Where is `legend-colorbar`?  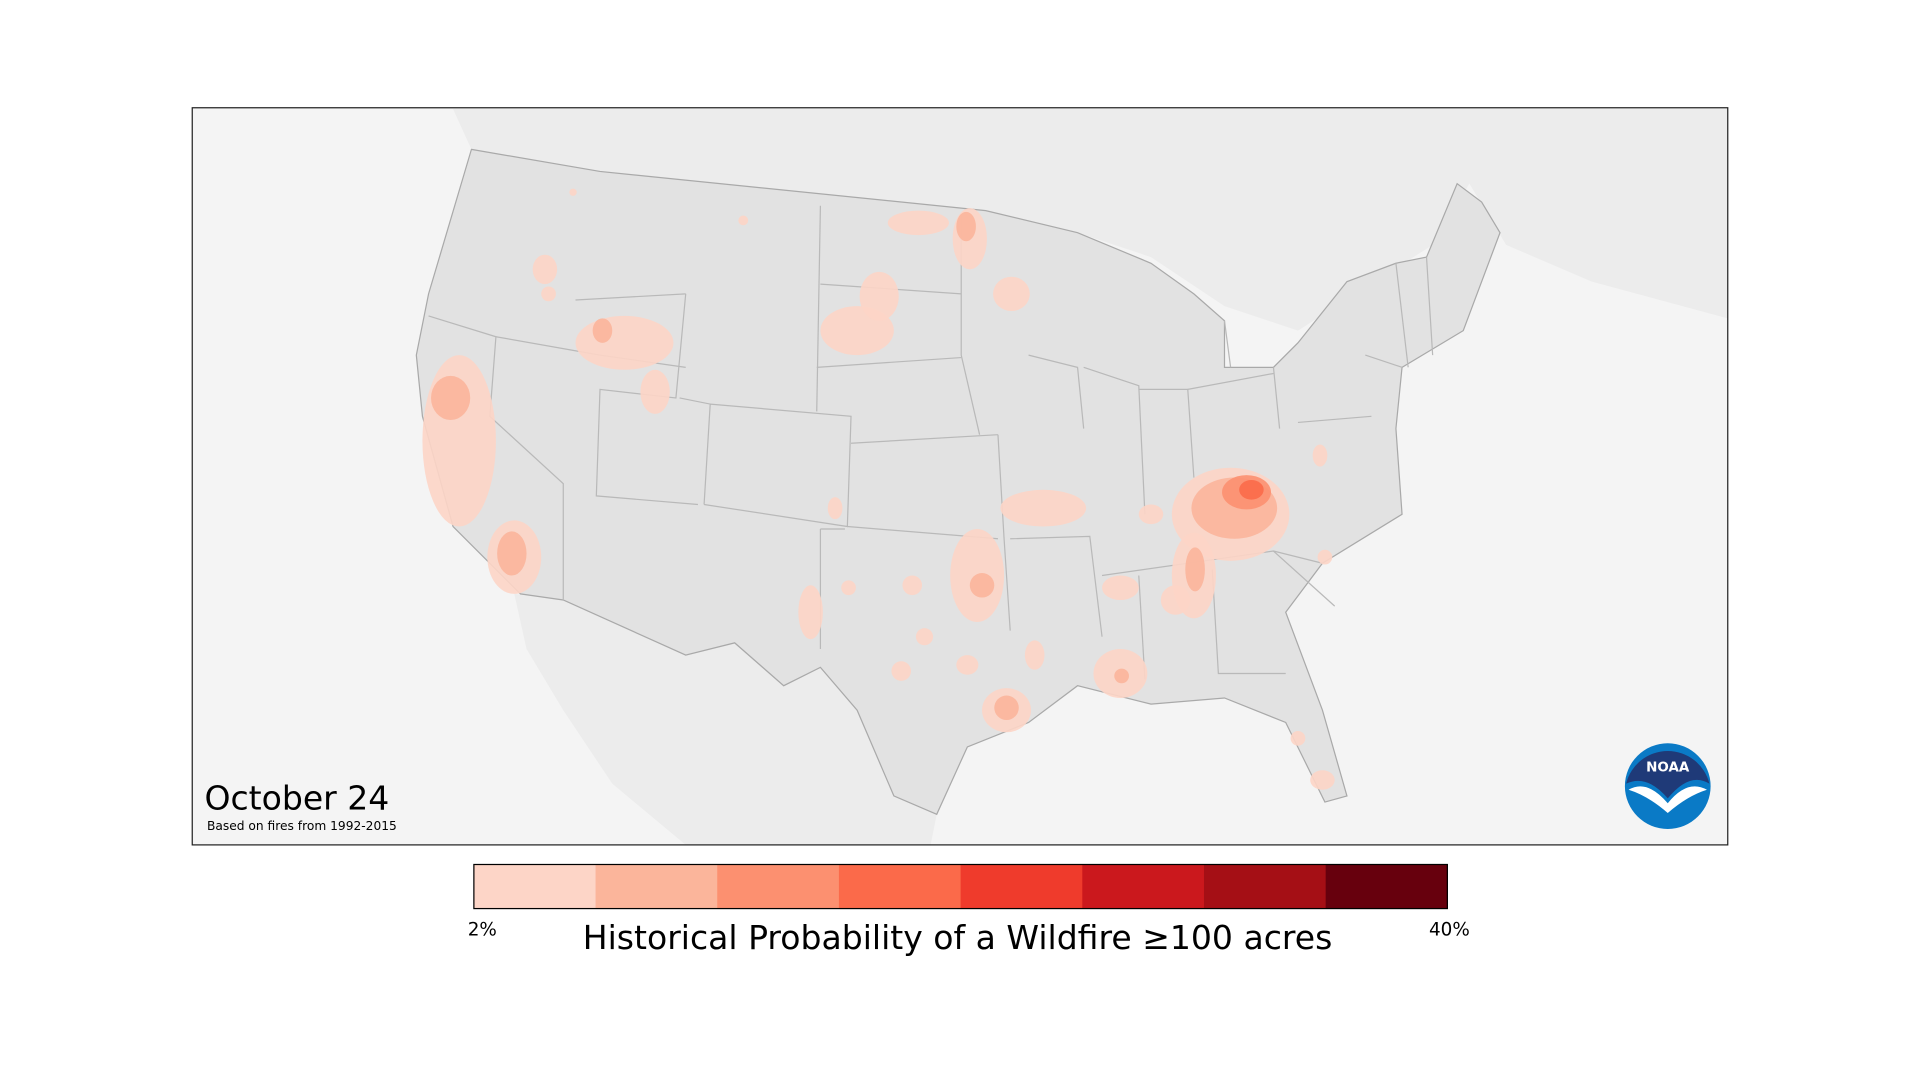
legend-colorbar is located at coordinates (960, 886).